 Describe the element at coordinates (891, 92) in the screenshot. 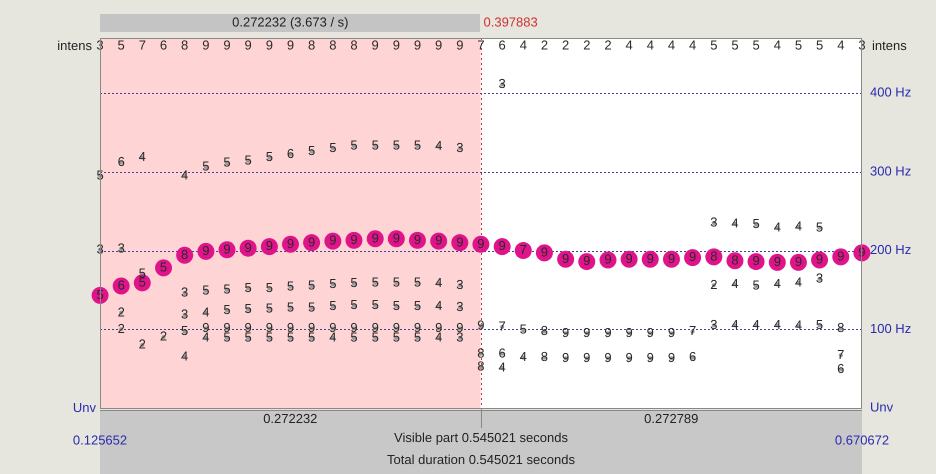

I see `y-tick-label: 400 Hz` at that location.